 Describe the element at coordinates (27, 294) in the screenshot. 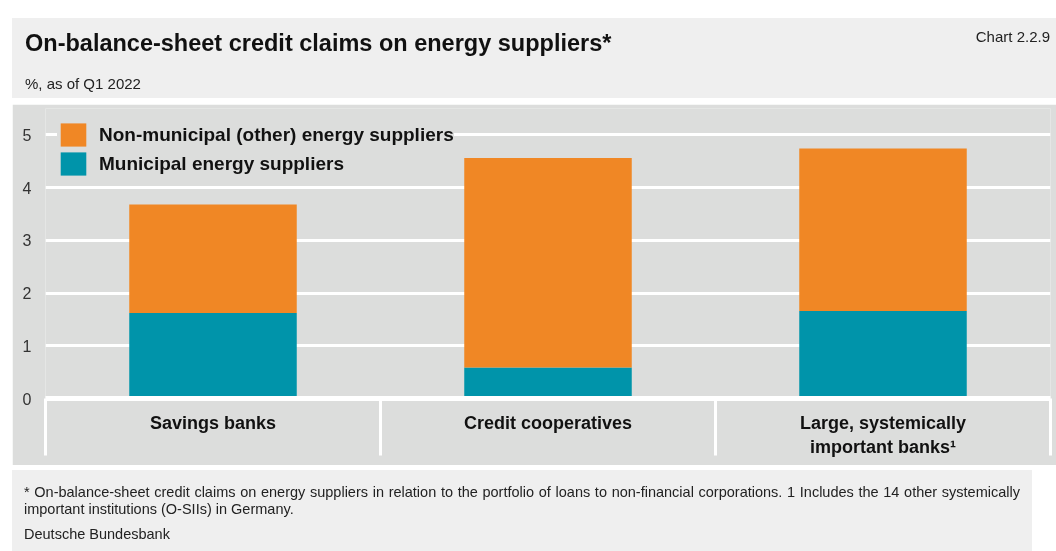

I see `y-tick-label: 2` at that location.